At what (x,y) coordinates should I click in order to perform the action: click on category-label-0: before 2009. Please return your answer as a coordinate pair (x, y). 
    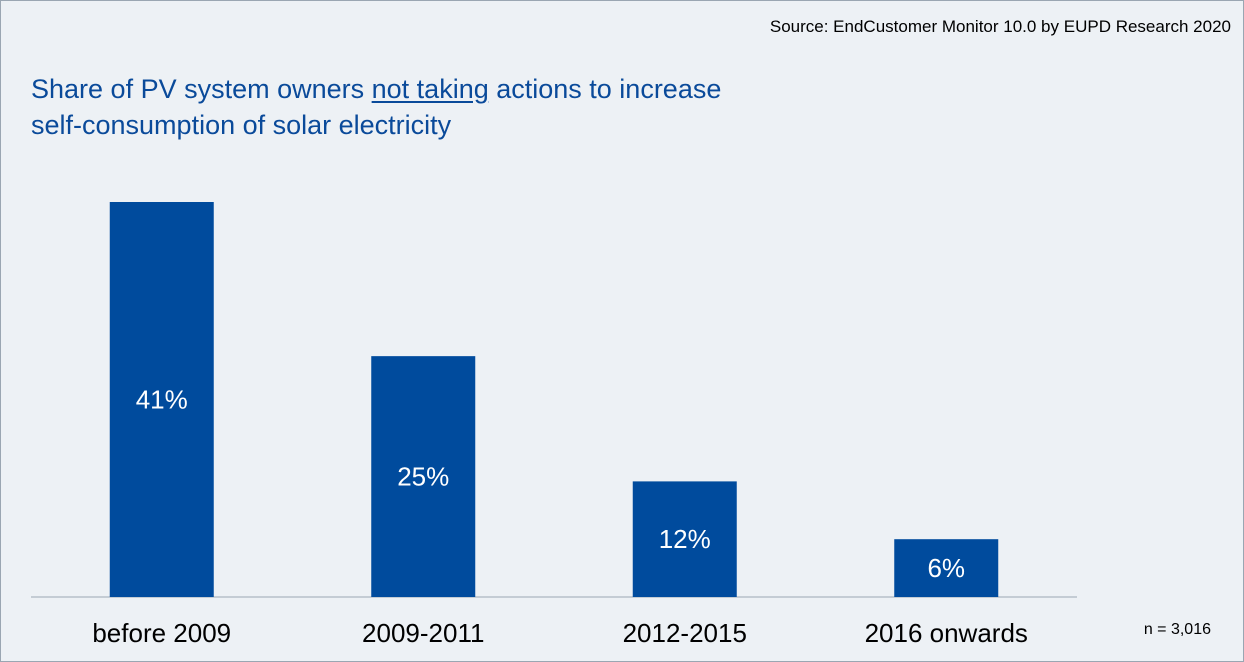
    Looking at the image, I should click on (161, 633).